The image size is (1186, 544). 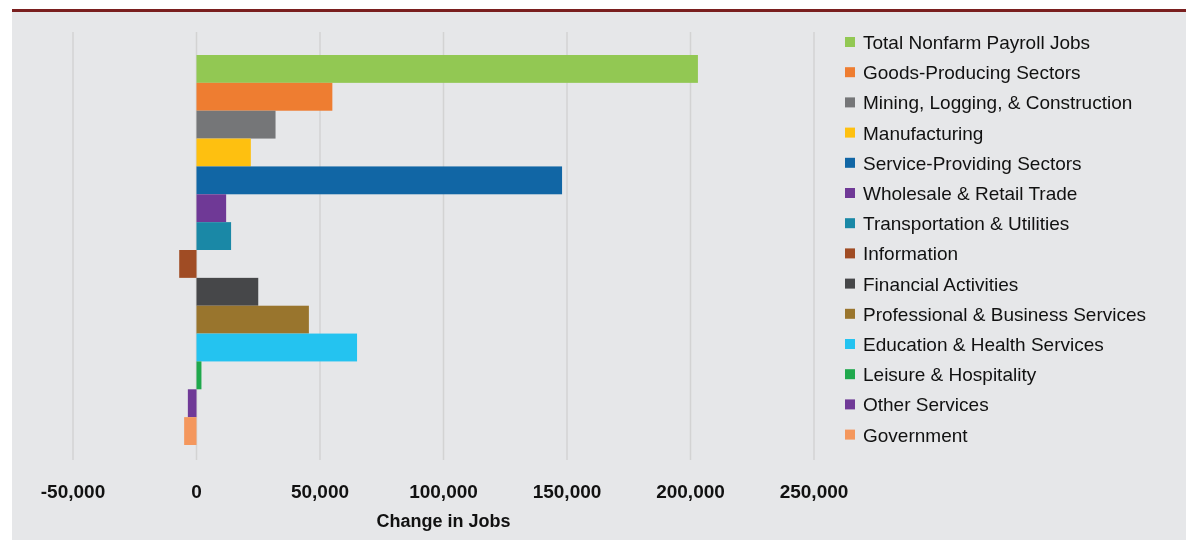 I want to click on legend-label: Government, so click(x=916, y=435).